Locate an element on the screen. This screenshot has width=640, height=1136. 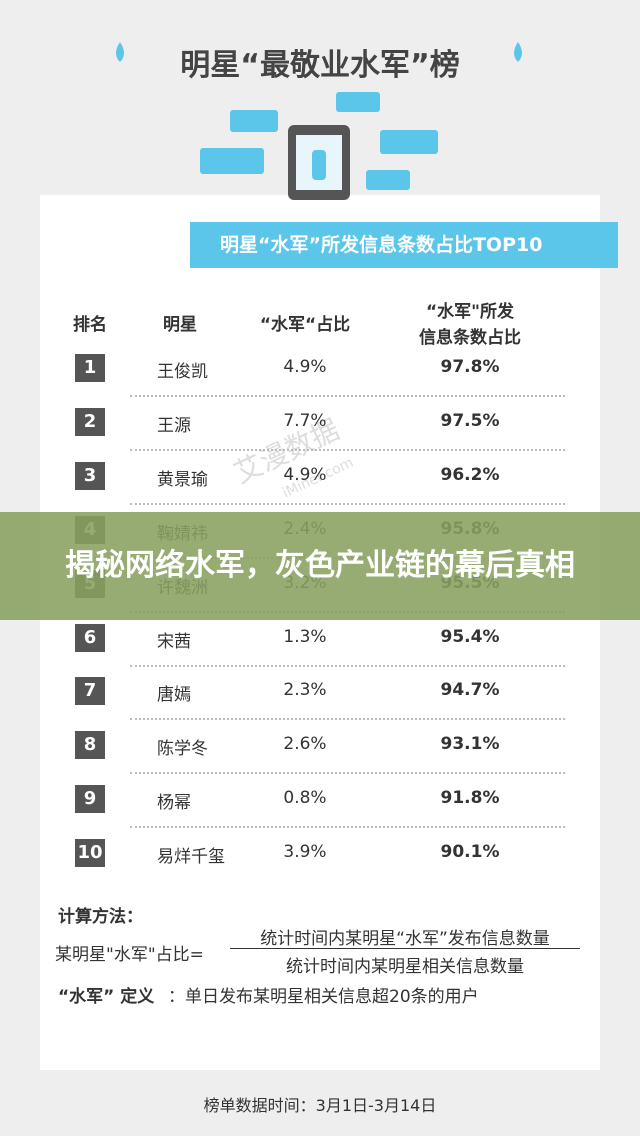
column-header: “水军“占比 is located at coordinates (305, 325).